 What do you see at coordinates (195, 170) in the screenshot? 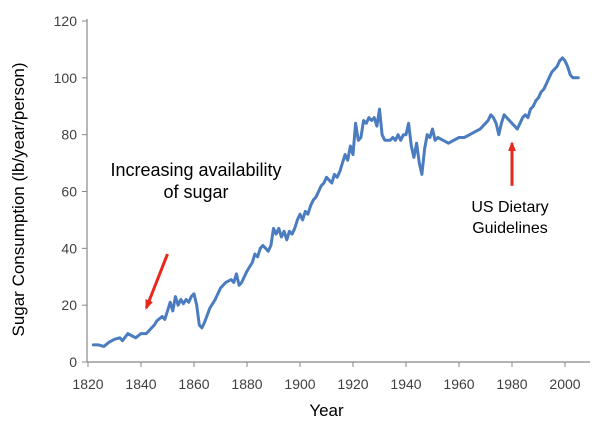
I see `annotation-text: Increasing availability` at bounding box center [195, 170].